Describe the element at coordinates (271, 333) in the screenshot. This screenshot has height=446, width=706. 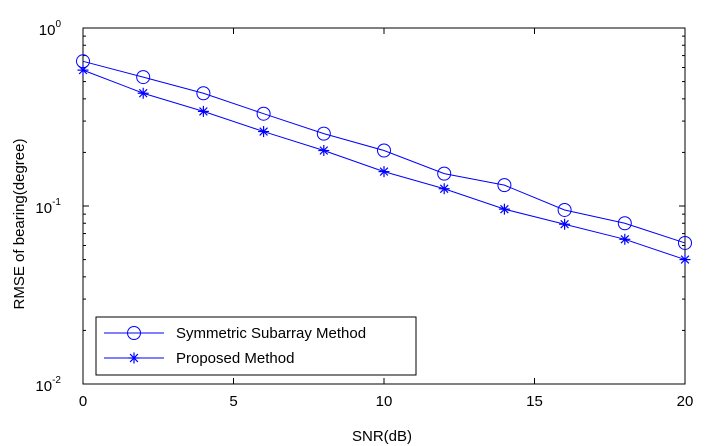
I see `legend-label: Symmetric Subarray Method` at that location.